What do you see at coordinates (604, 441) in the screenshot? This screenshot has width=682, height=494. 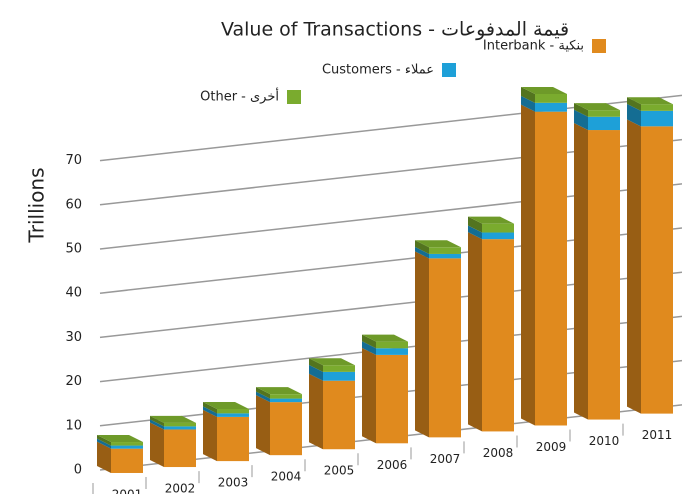 I see `x-tick-label: 2010` at bounding box center [604, 441].